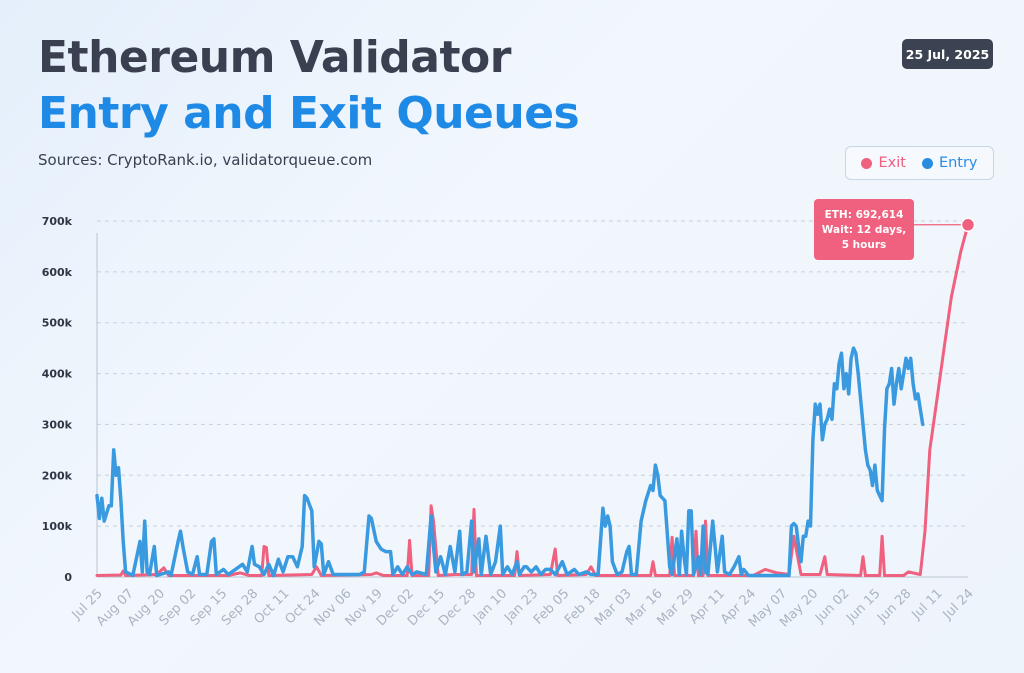 The width and height of the screenshot is (1024, 673). I want to click on exit-dot-icon, so click(867, 163).